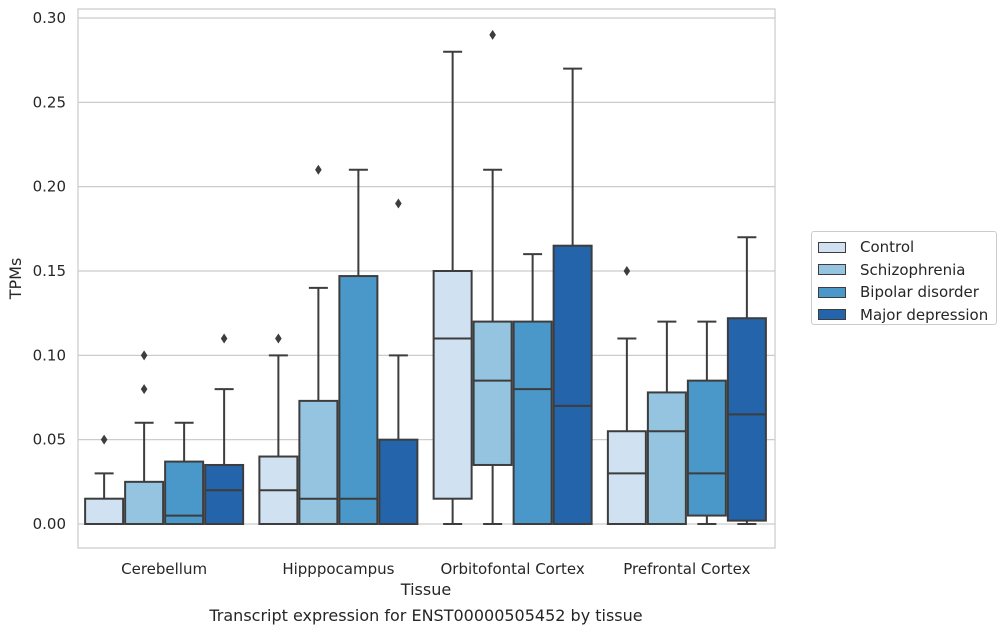 This screenshot has width=1007, height=634. What do you see at coordinates (49, 355) in the screenshot?
I see `y-tick-label: 0.10` at bounding box center [49, 355].